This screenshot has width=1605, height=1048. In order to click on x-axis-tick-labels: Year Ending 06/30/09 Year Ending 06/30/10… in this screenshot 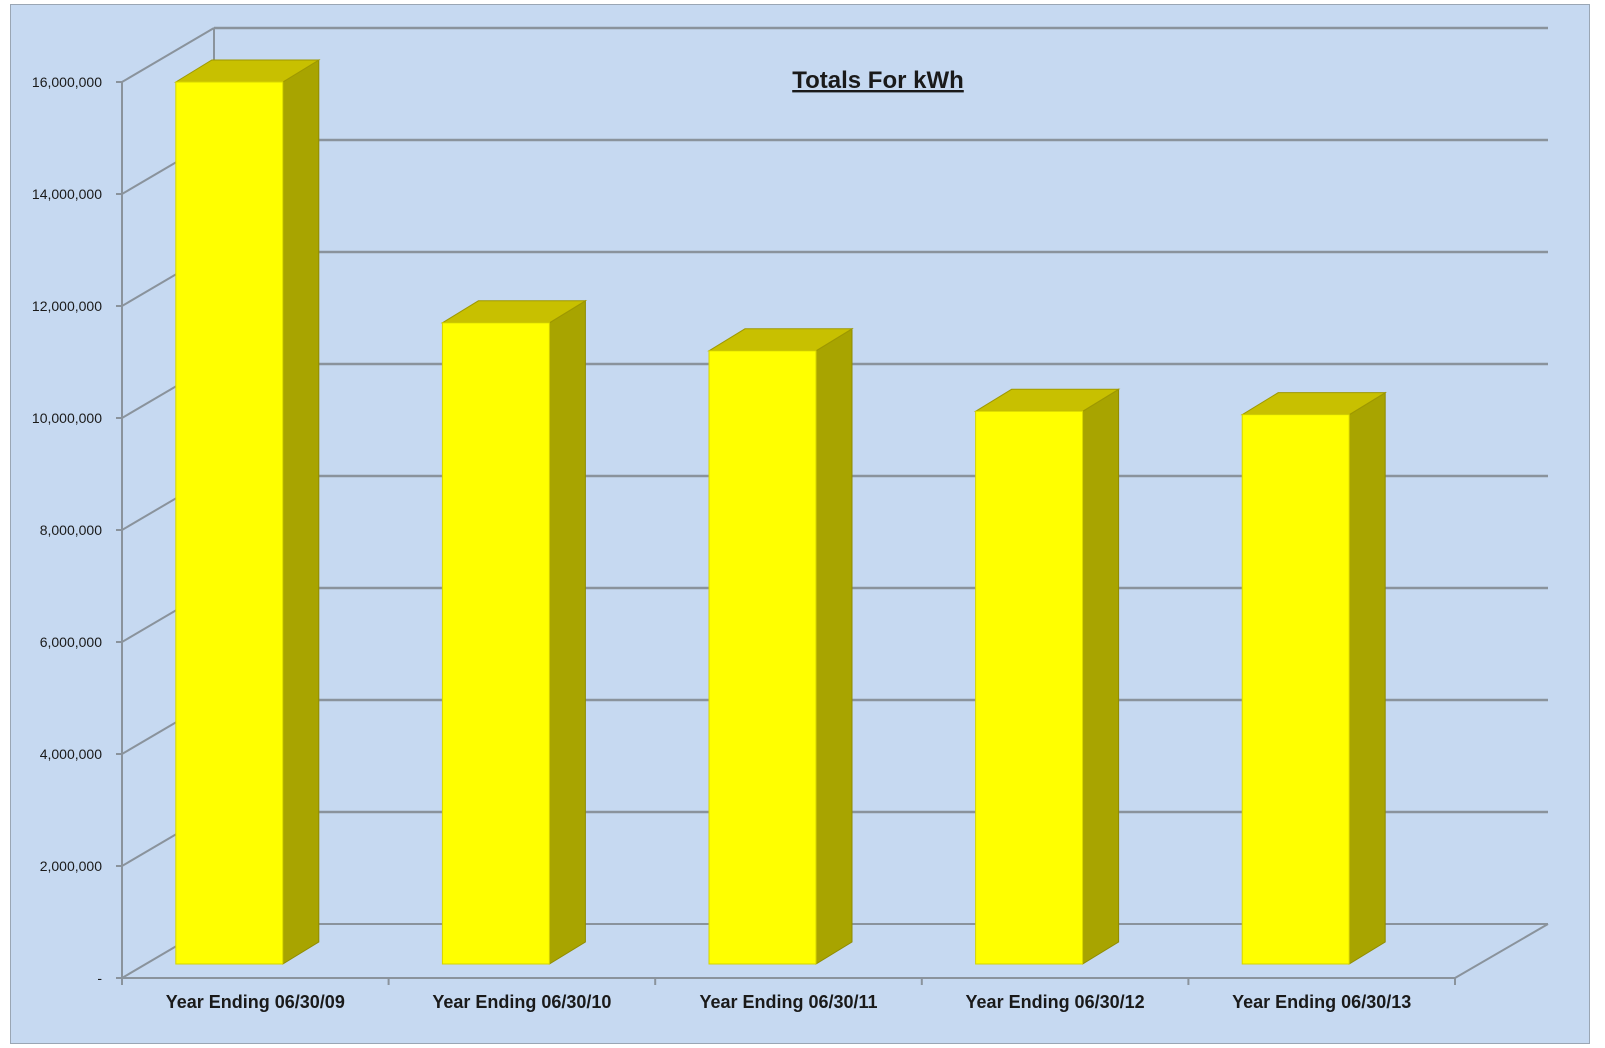, I will do `click(789, 1002)`.